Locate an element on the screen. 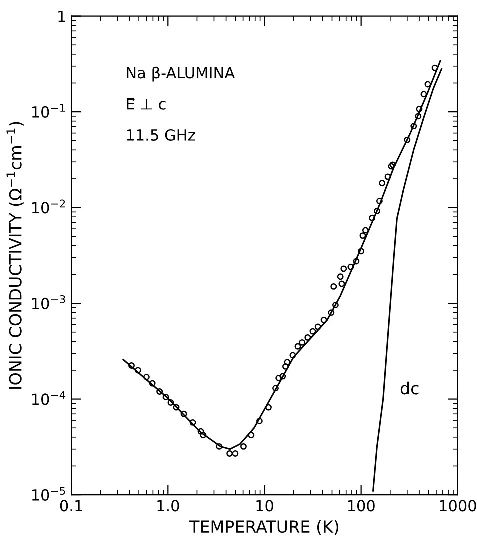 The image size is (477, 544). annotation: 11.5 GHz is located at coordinates (161, 135).